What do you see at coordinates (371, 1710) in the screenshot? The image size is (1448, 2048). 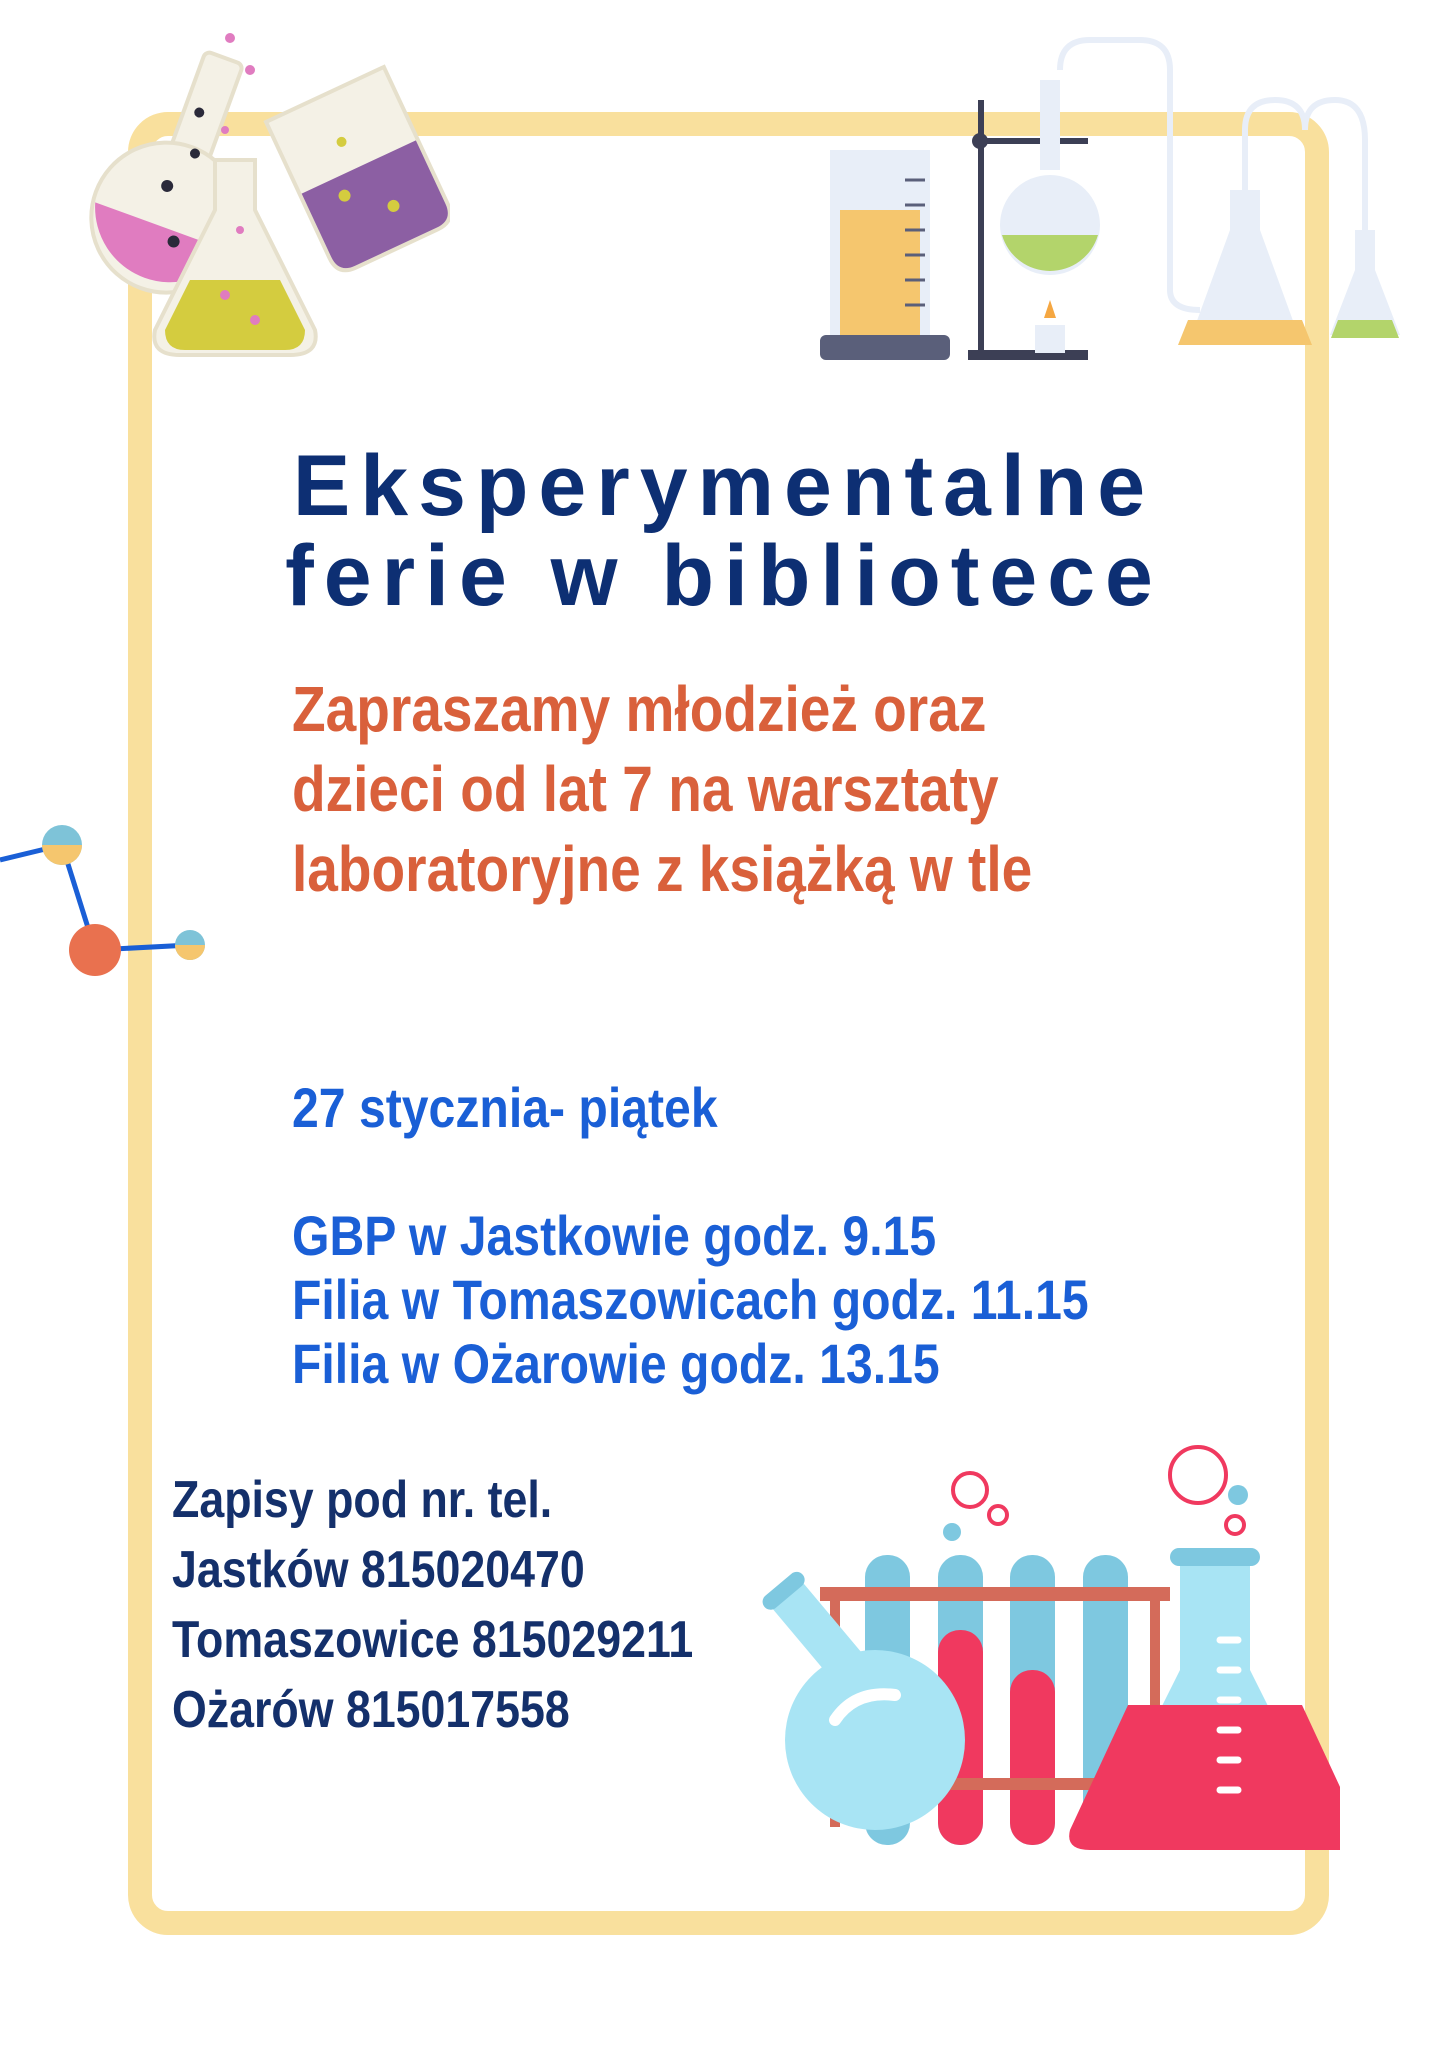 I see `phone-ozarow: Ożarów 815017558` at bounding box center [371, 1710].